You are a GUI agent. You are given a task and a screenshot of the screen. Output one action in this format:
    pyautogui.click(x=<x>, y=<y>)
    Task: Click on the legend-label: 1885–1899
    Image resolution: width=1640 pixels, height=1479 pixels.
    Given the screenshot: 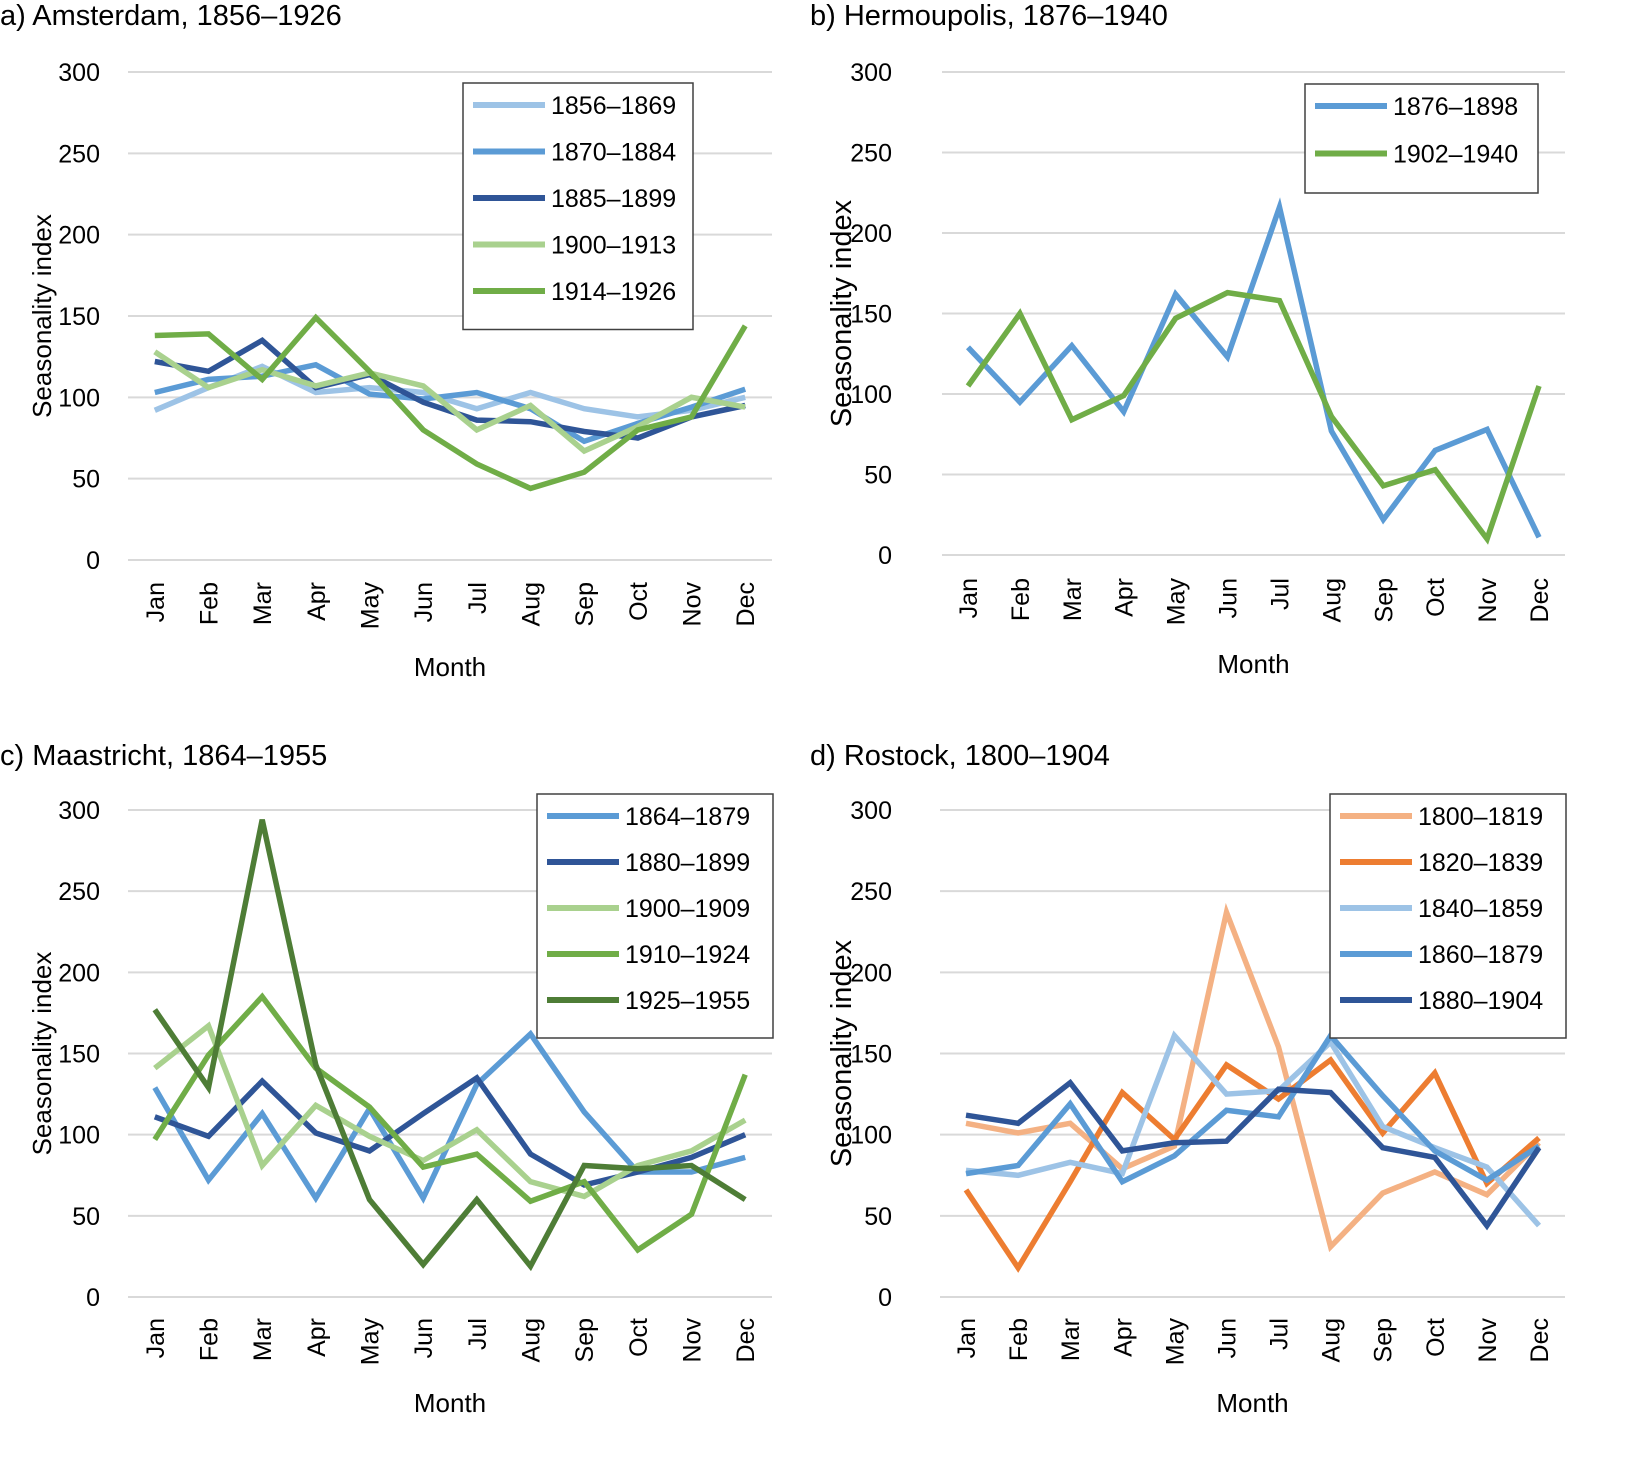 What is the action you would take?
    pyautogui.click(x=613, y=199)
    